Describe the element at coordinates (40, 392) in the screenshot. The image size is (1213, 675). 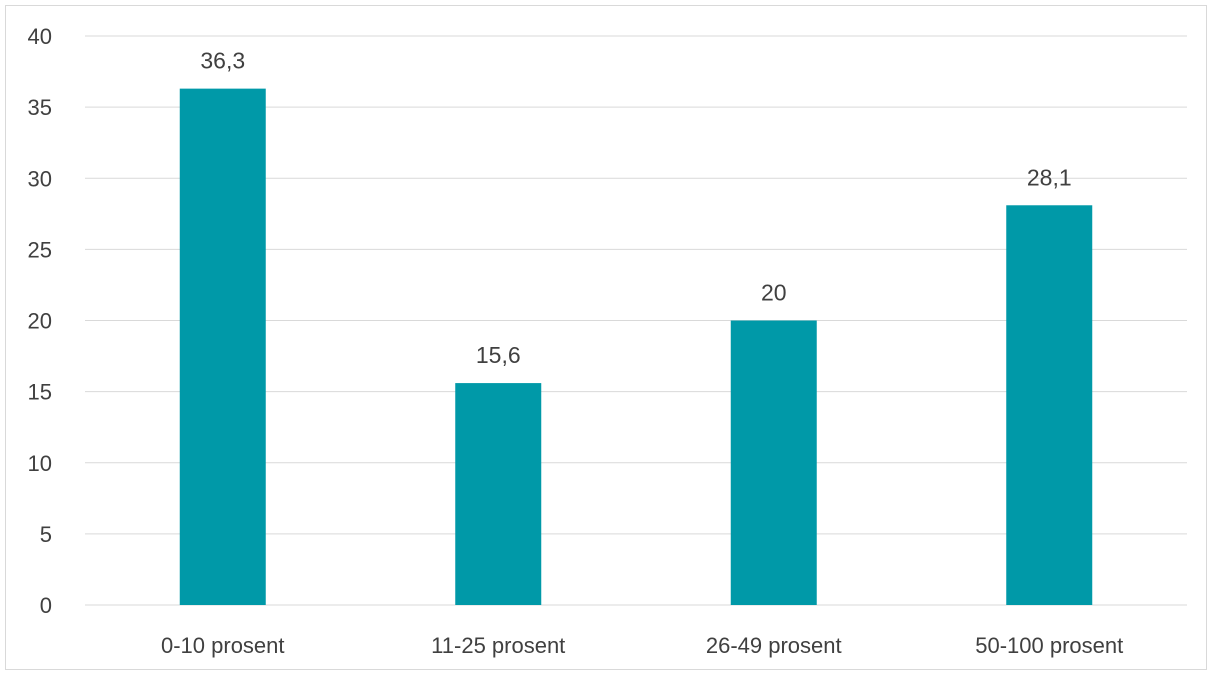
I see `y-tick-label: 15` at that location.